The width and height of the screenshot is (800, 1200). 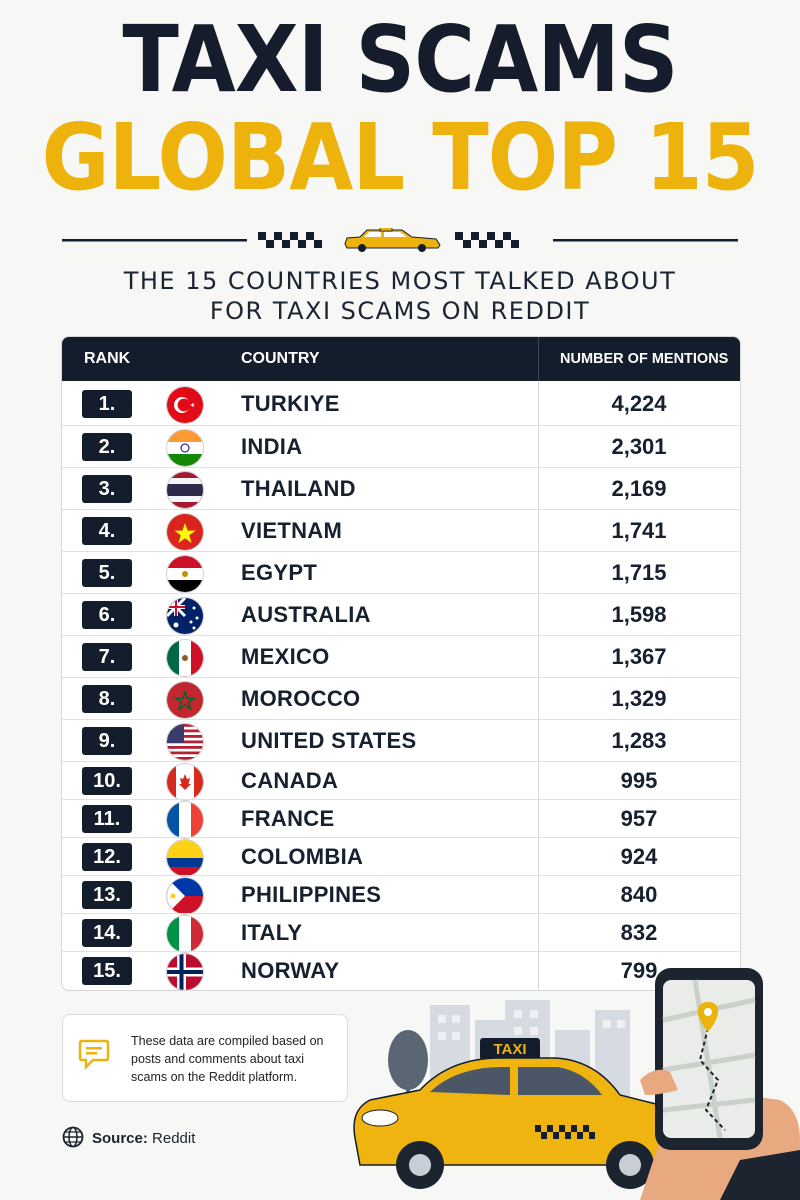 I want to click on turkey-flag-icon, so click(x=185, y=404).